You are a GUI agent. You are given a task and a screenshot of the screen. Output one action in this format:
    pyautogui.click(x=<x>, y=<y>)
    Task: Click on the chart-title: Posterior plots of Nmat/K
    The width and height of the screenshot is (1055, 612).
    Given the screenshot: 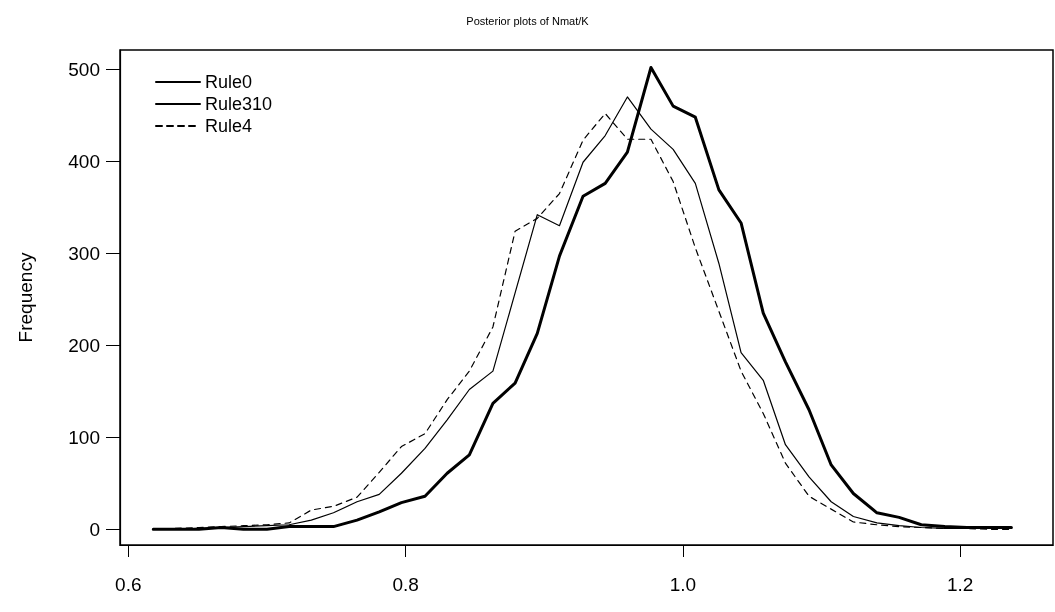 What is the action you would take?
    pyautogui.click(x=528, y=20)
    